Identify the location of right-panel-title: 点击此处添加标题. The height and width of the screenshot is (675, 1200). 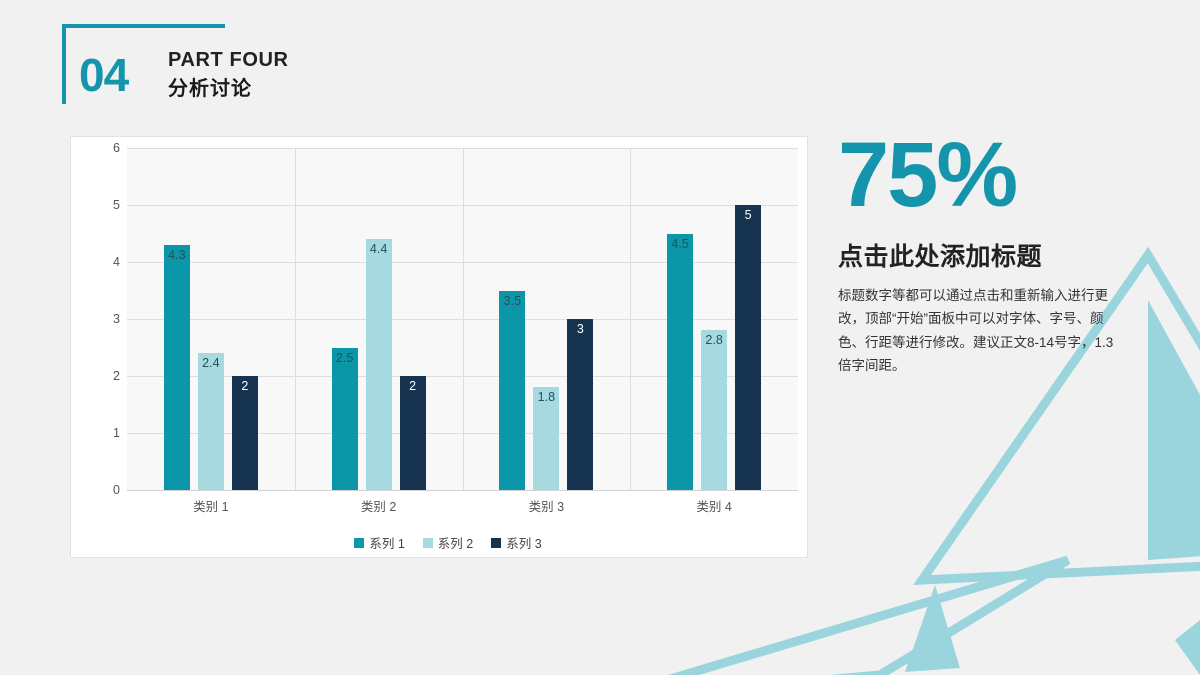
(940, 257).